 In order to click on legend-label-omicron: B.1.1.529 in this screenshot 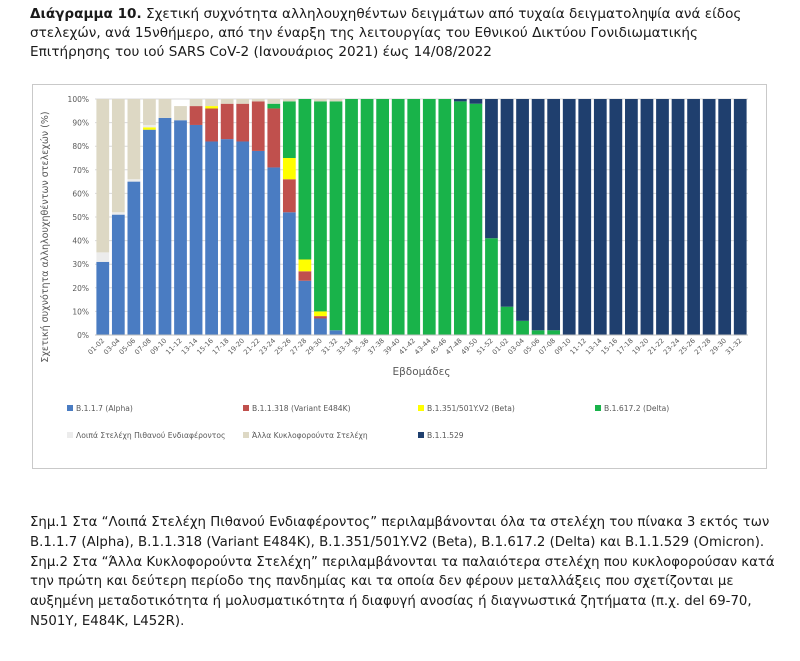, I will do `click(445, 435)`.